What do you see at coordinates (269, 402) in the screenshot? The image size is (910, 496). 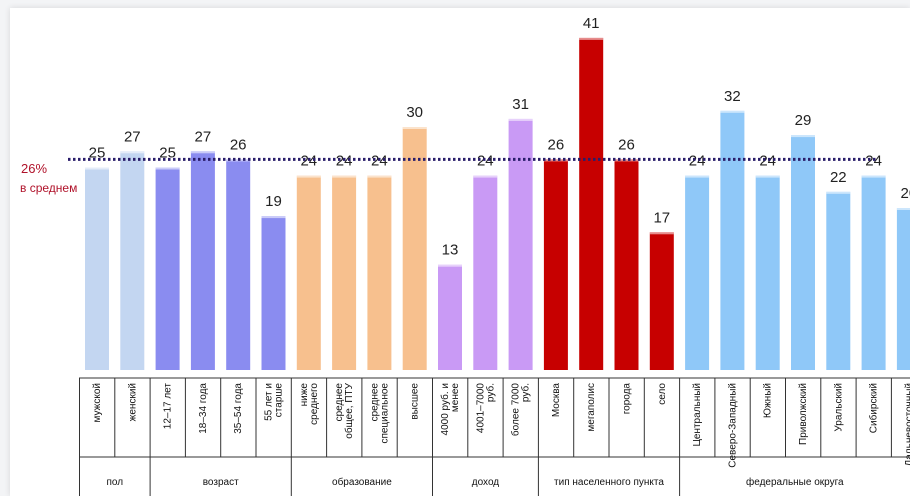 I see `tick-label: 55 лет и` at bounding box center [269, 402].